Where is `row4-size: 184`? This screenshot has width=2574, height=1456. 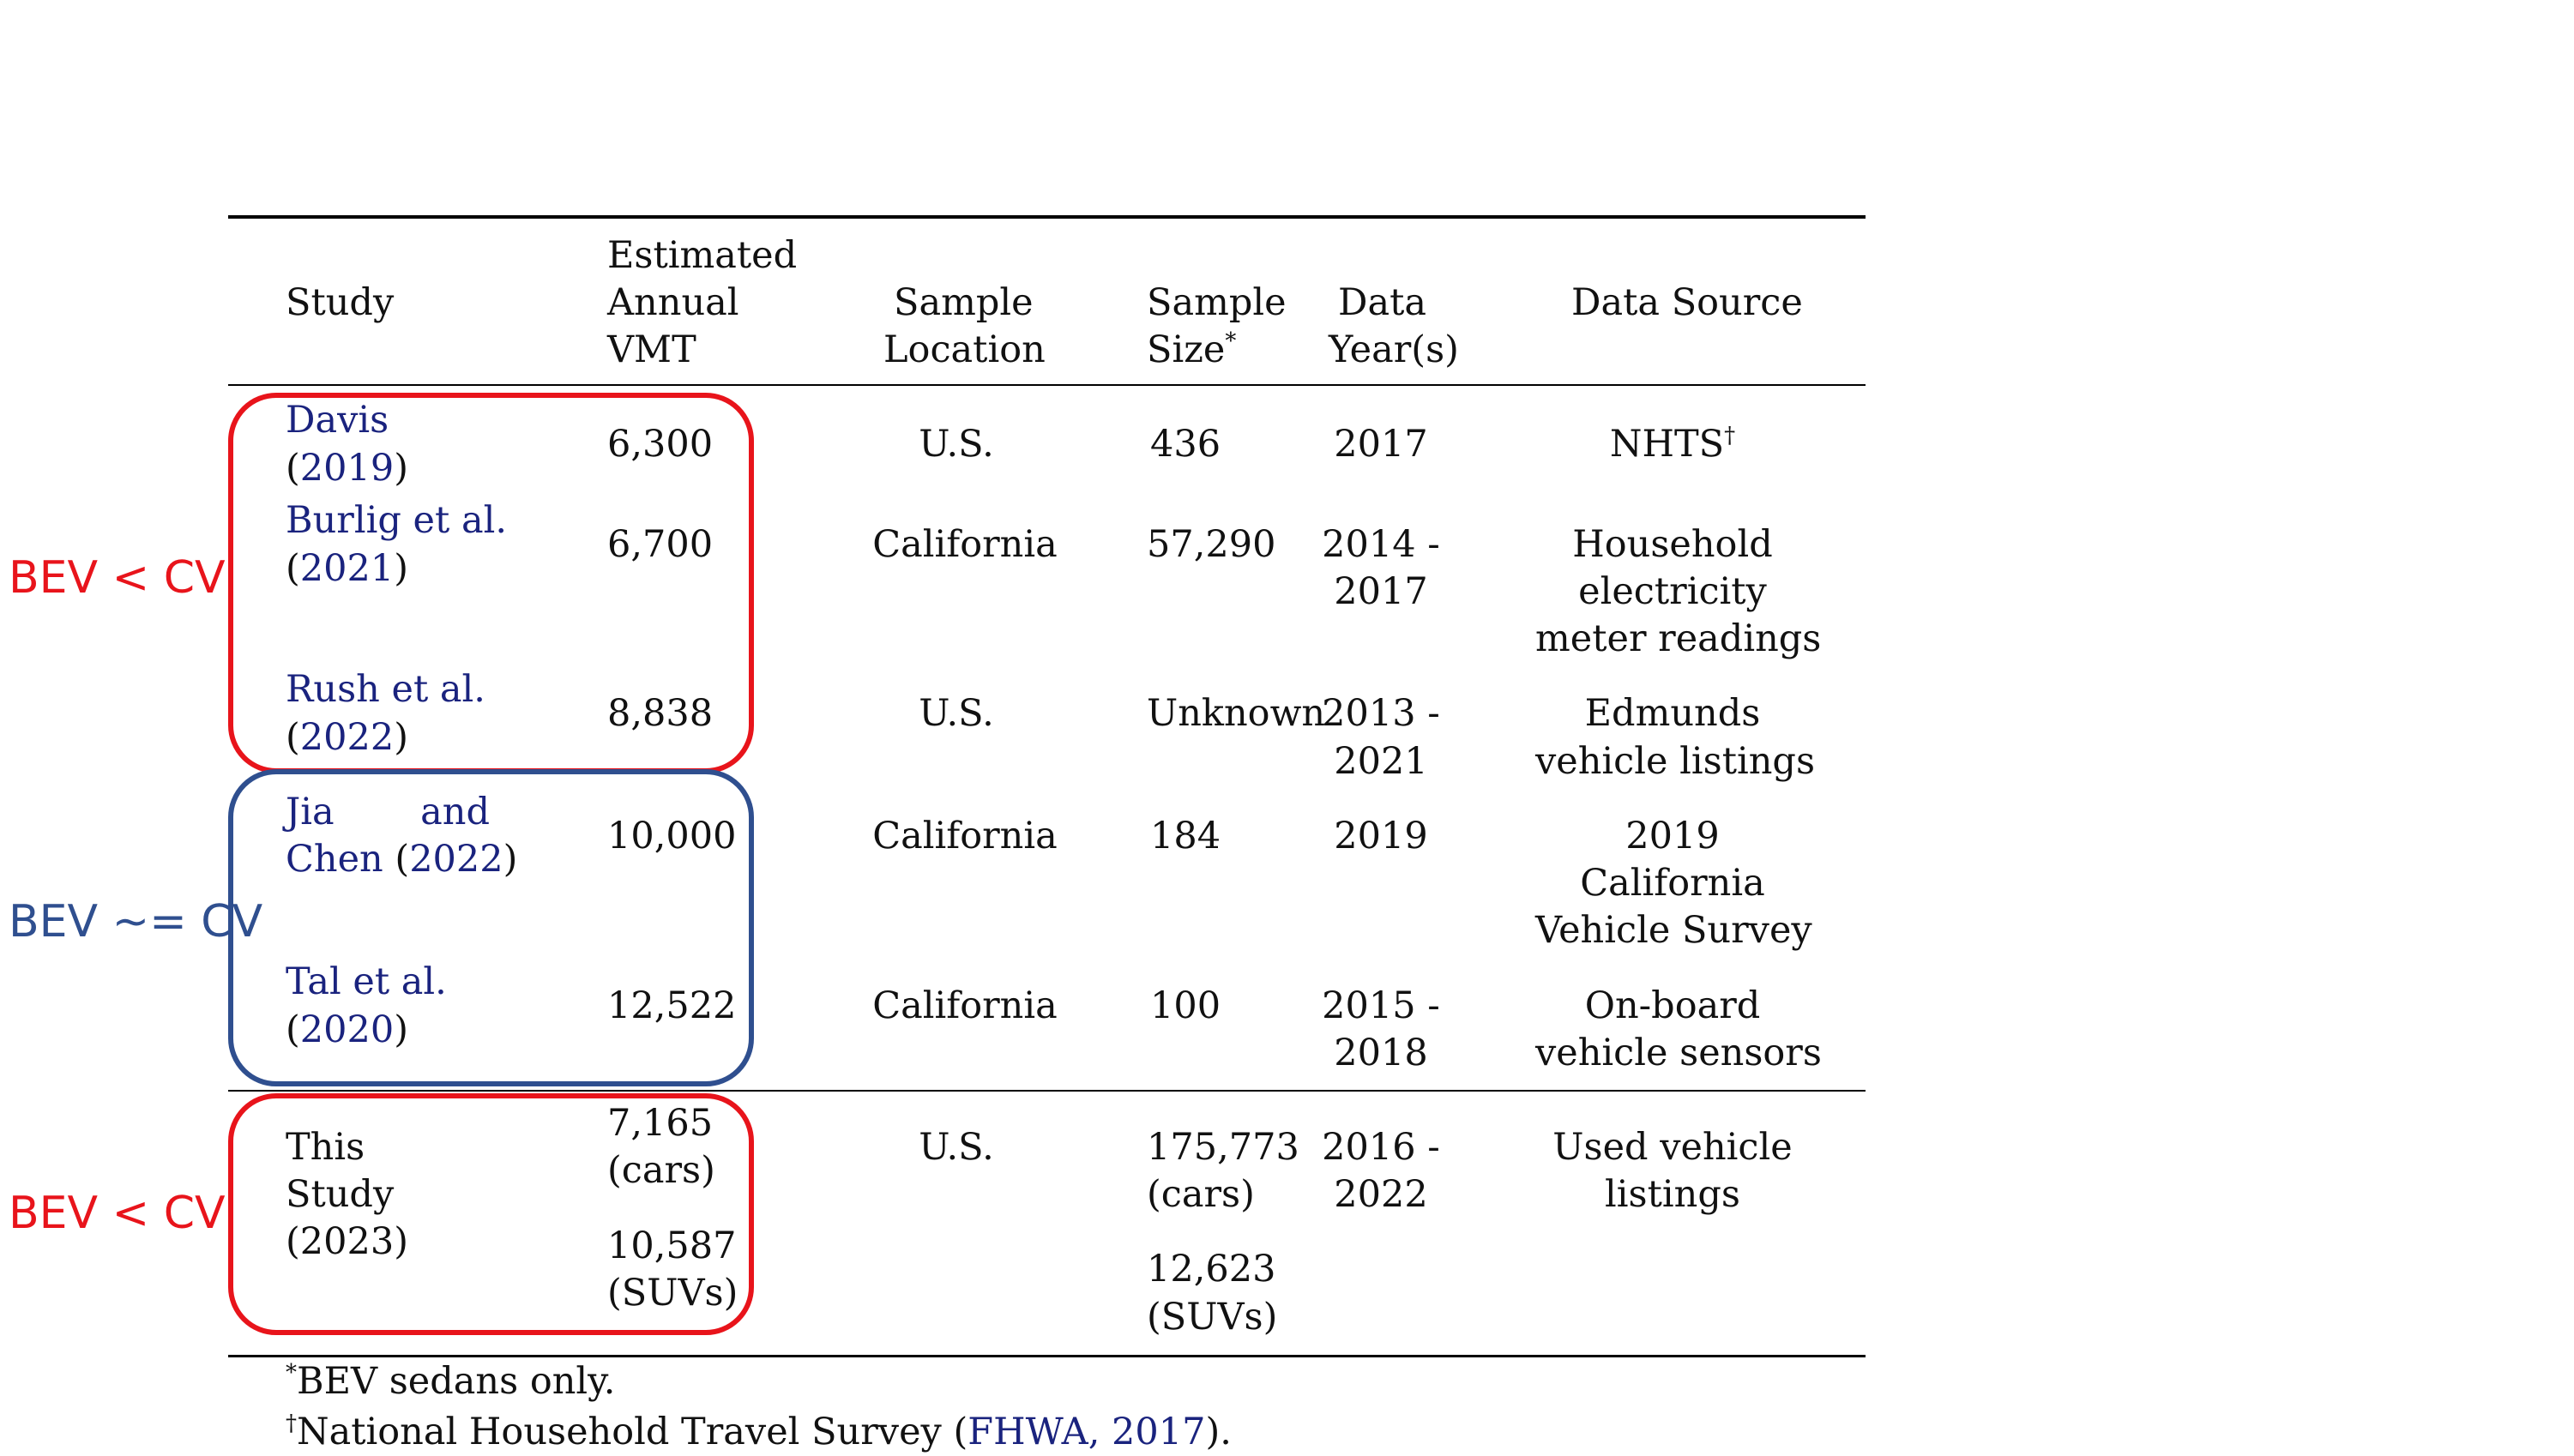 row4-size: 184 is located at coordinates (1185, 836).